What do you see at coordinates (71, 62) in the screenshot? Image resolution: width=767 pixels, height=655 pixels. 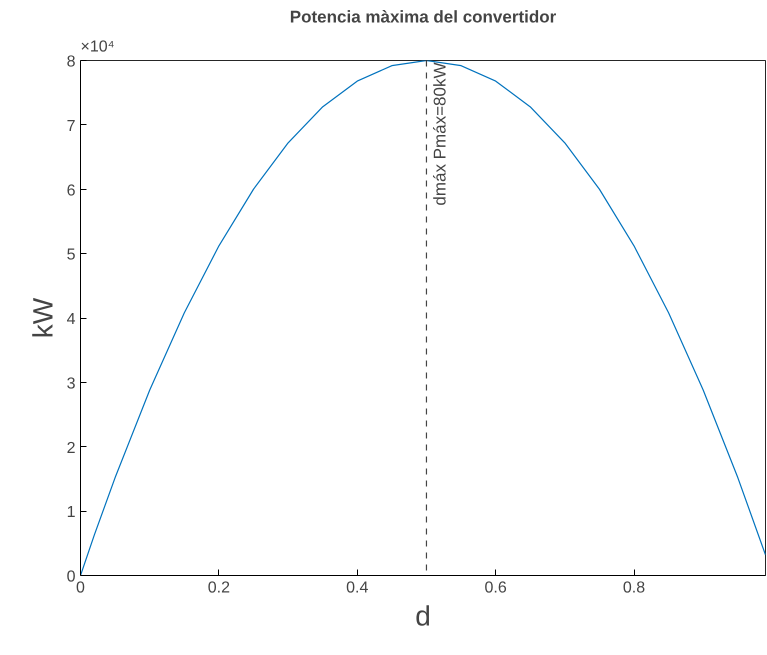 I see `y-tick-label: 8` at bounding box center [71, 62].